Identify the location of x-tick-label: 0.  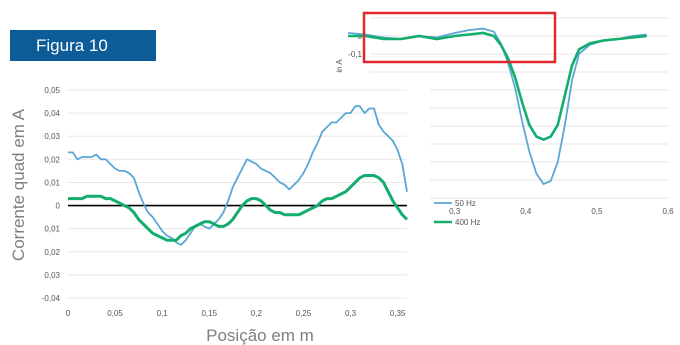
(68, 313).